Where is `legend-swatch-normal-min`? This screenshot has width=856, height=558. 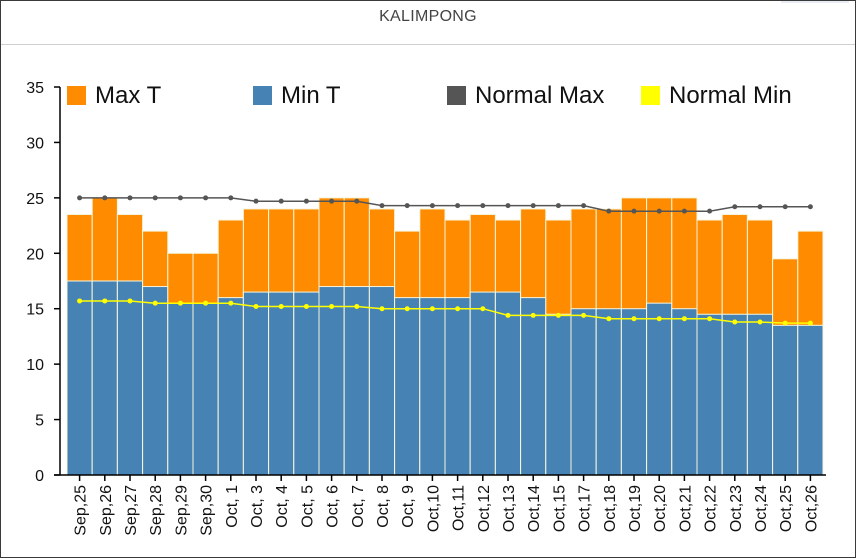 legend-swatch-normal-min is located at coordinates (650, 95).